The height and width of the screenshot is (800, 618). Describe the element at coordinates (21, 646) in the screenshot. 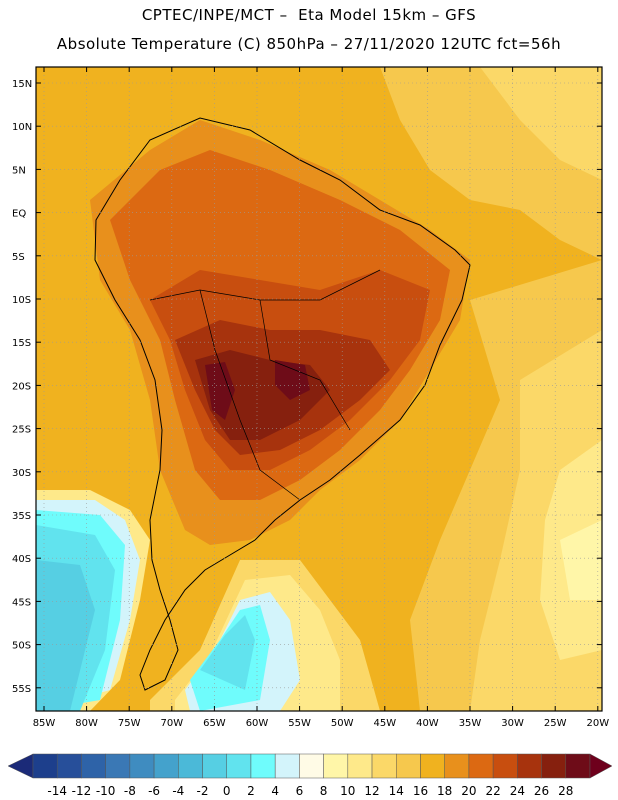

I see `lat-tick-label: 50S` at that location.